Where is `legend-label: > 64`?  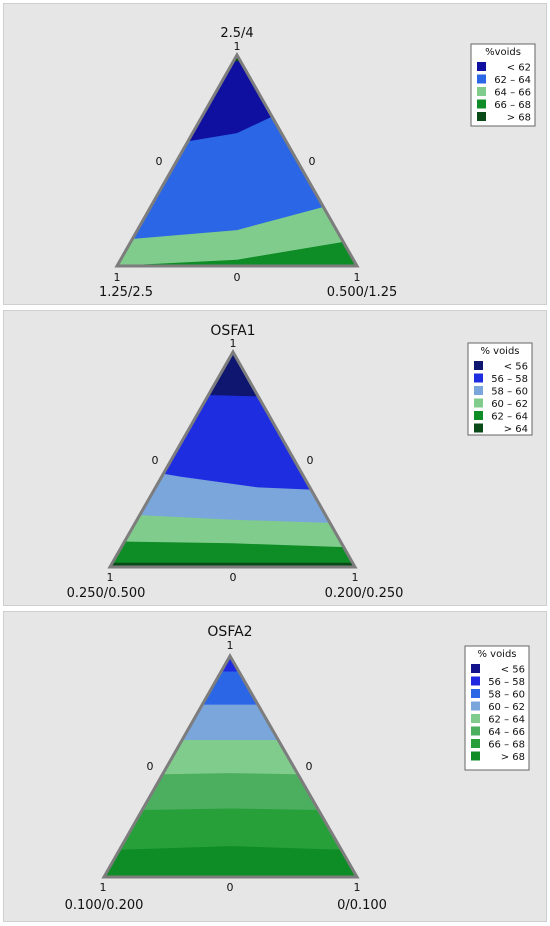
legend-label: > 64 is located at coordinates (516, 429).